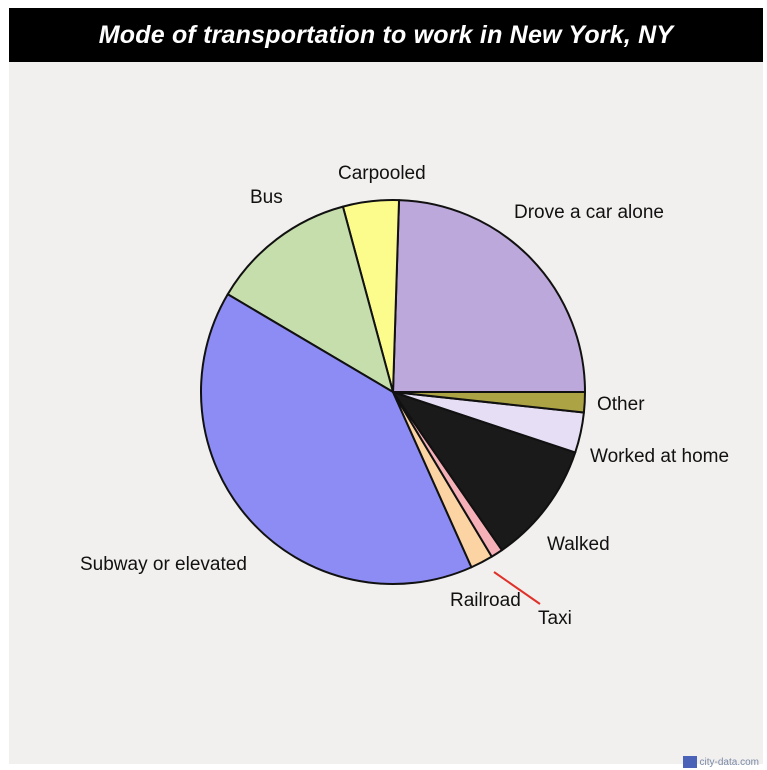 The width and height of the screenshot is (767, 770). I want to click on pie-slice-bus, so click(310, 299).